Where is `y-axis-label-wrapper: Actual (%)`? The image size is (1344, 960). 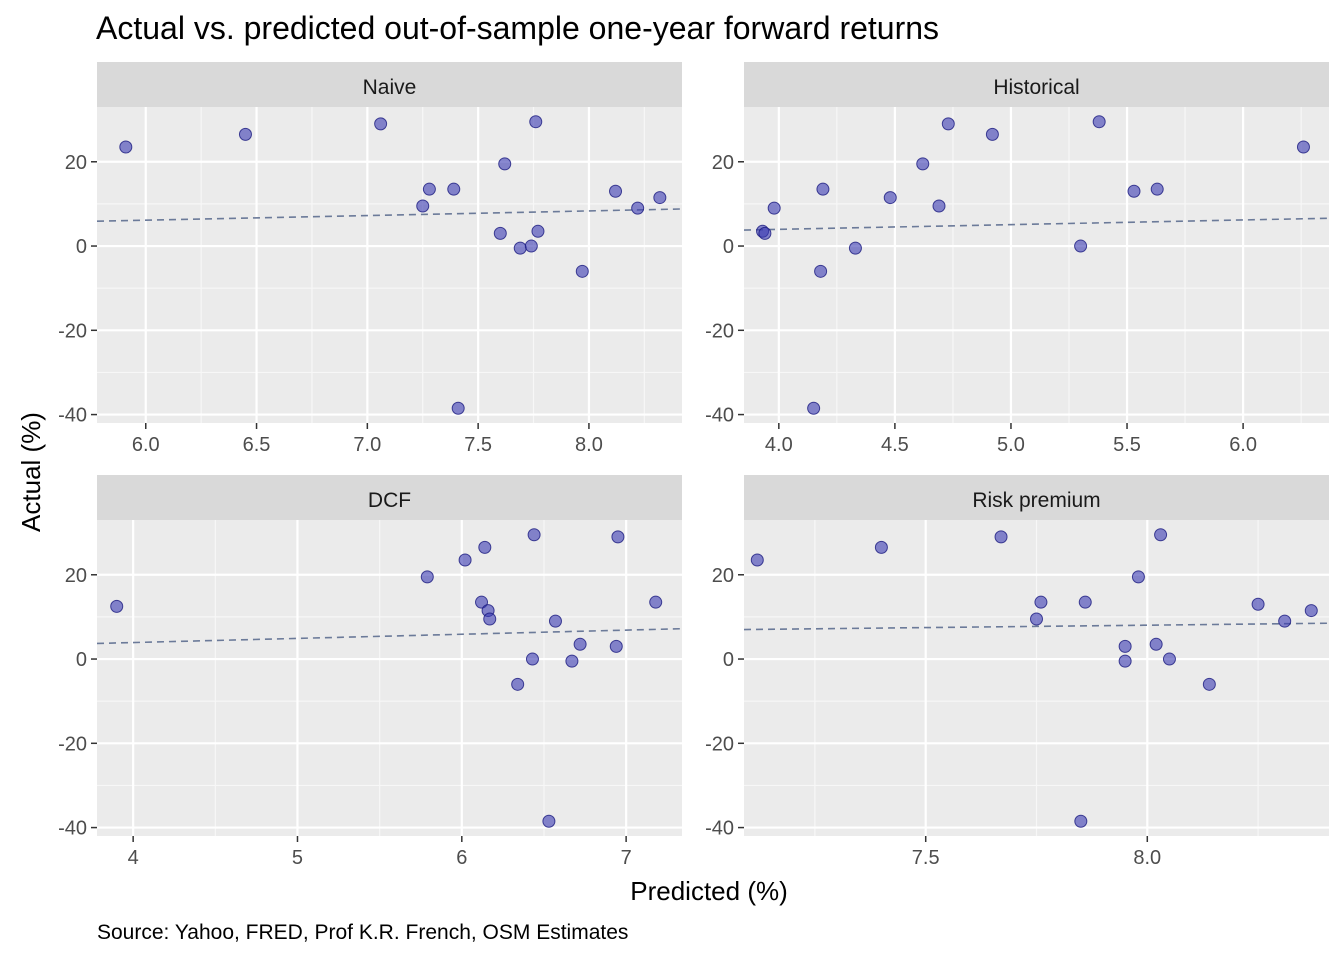
y-axis-label-wrapper: Actual (%) is located at coordinates (31, 472).